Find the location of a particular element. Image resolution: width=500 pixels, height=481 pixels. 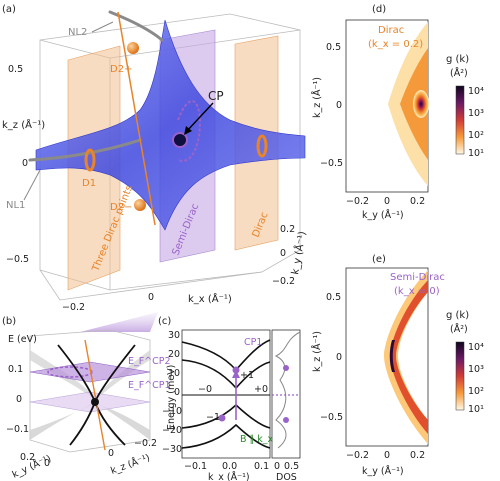

nl1-pointer is located at coordinates (32, 185).